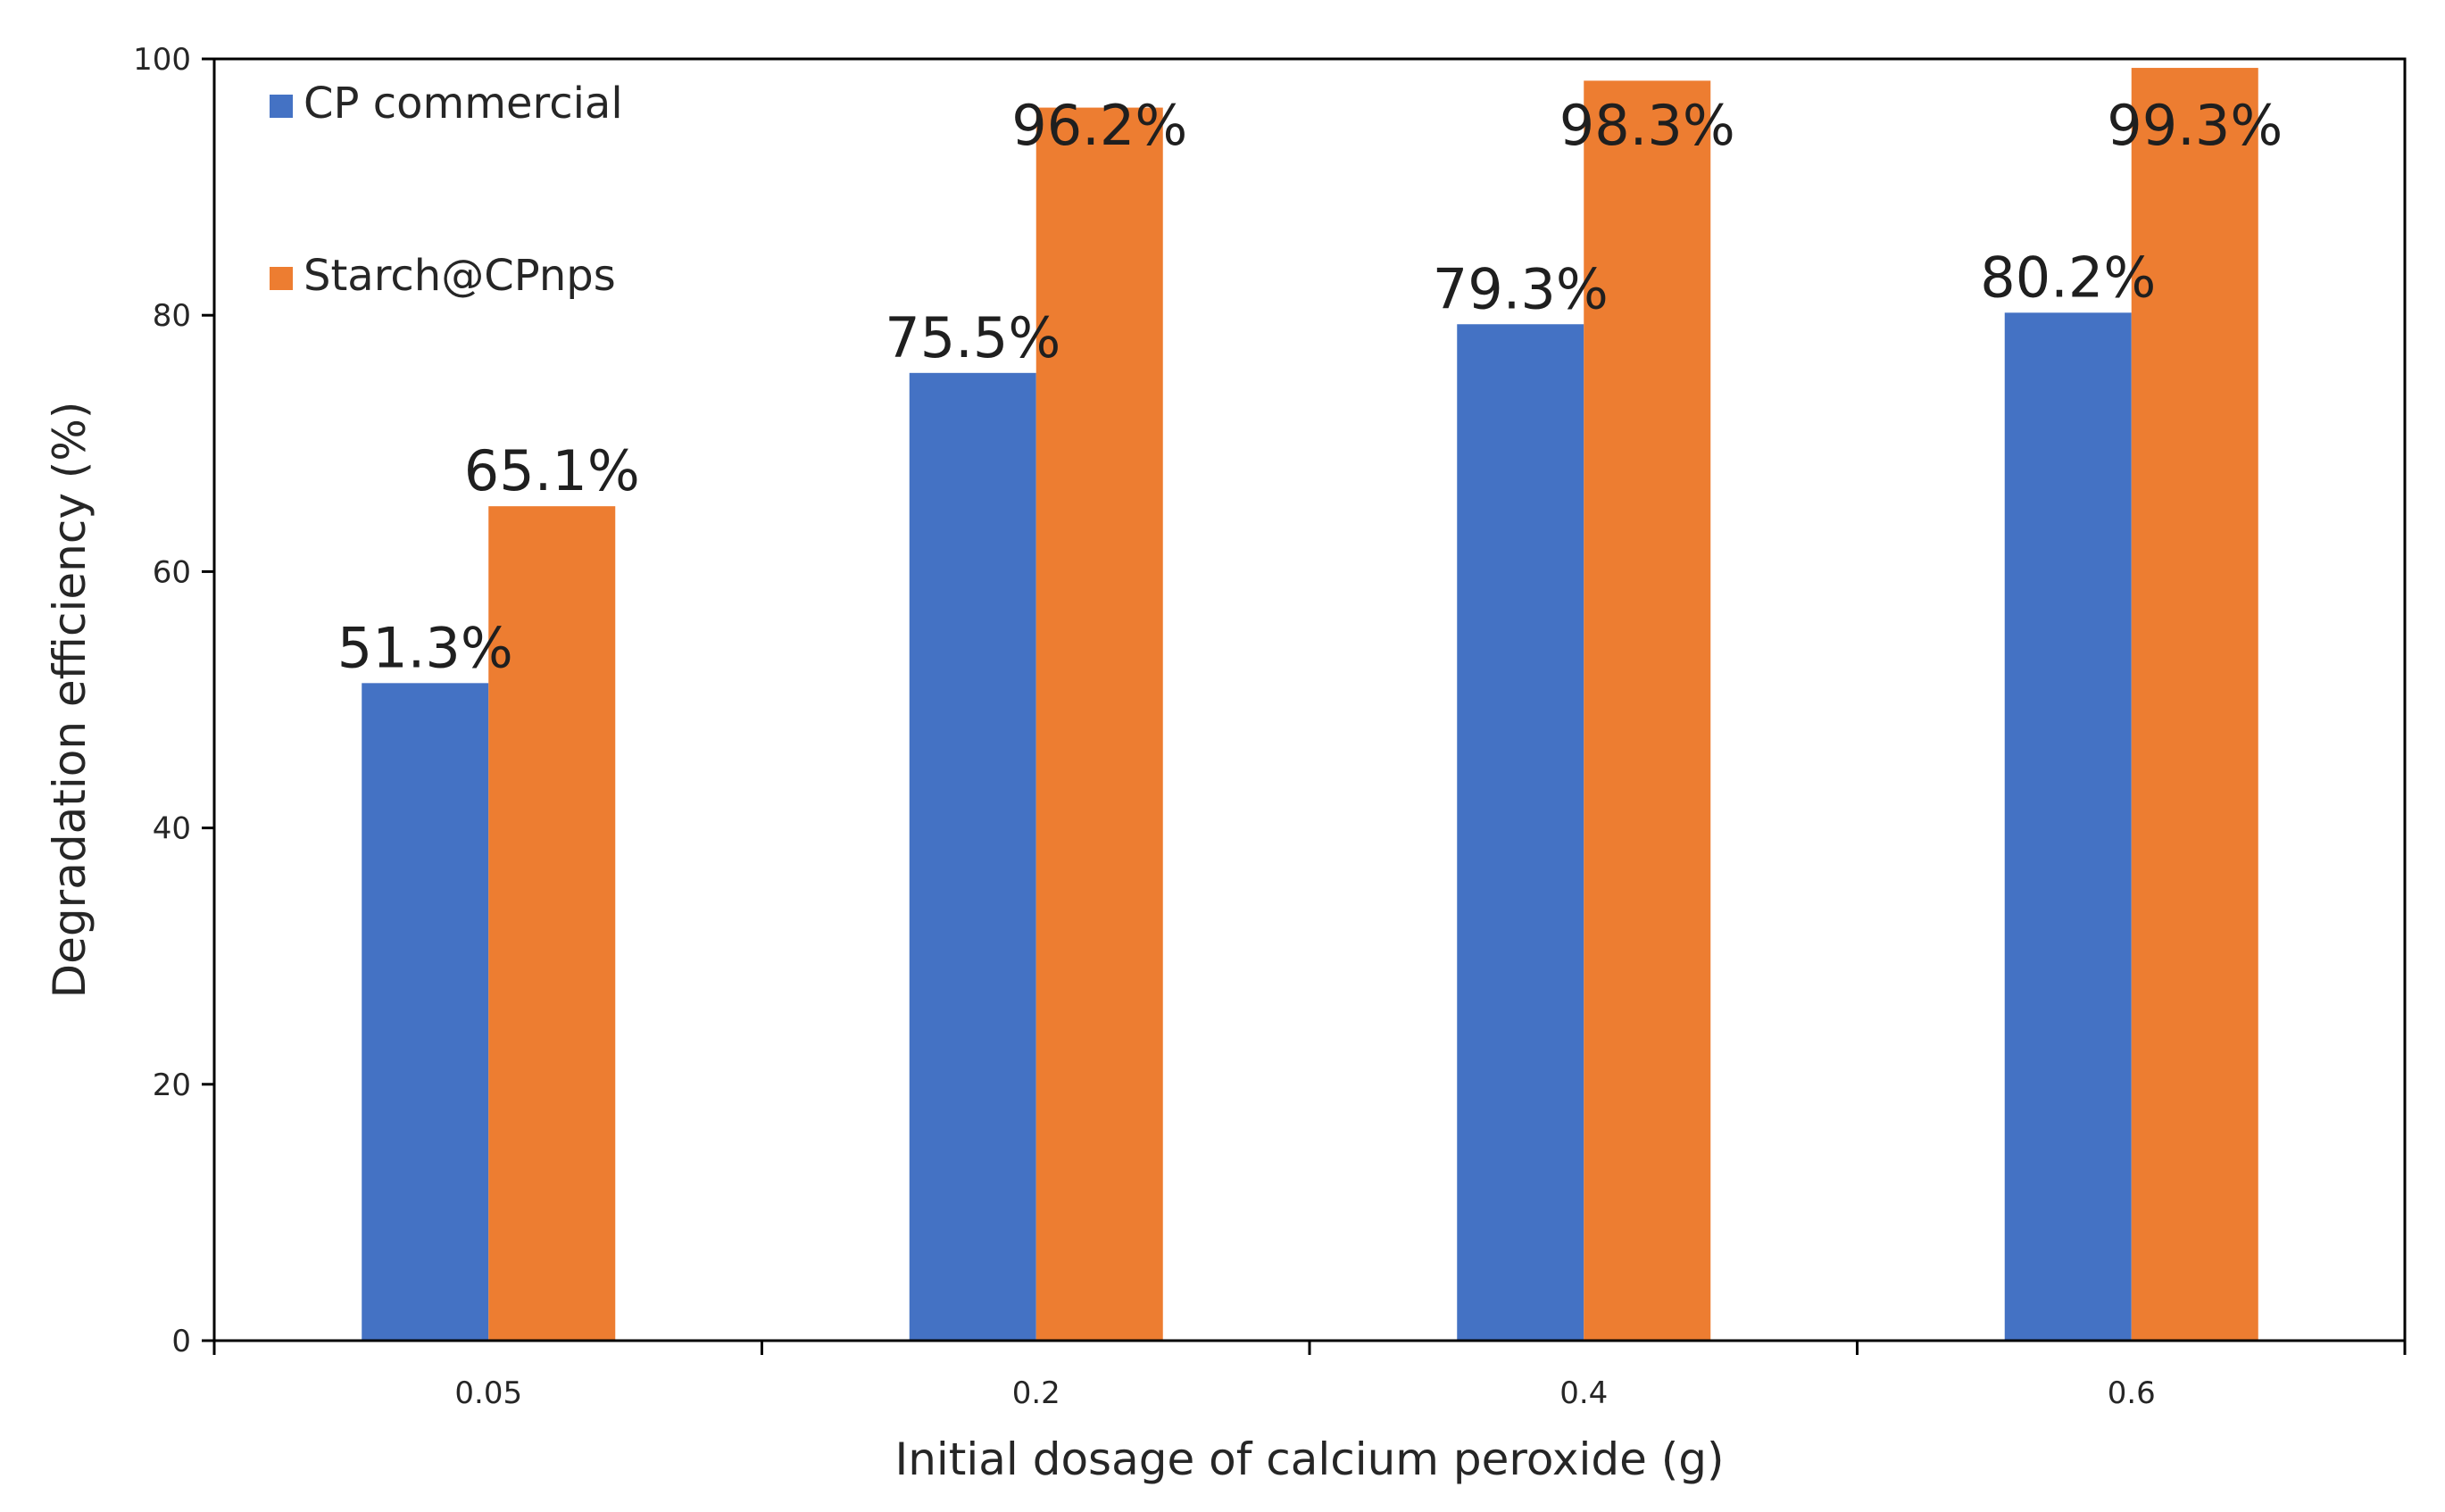 The height and width of the screenshot is (1512, 2445). What do you see at coordinates (1099, 126) in the screenshot?
I see `data-label: 96.2%` at bounding box center [1099, 126].